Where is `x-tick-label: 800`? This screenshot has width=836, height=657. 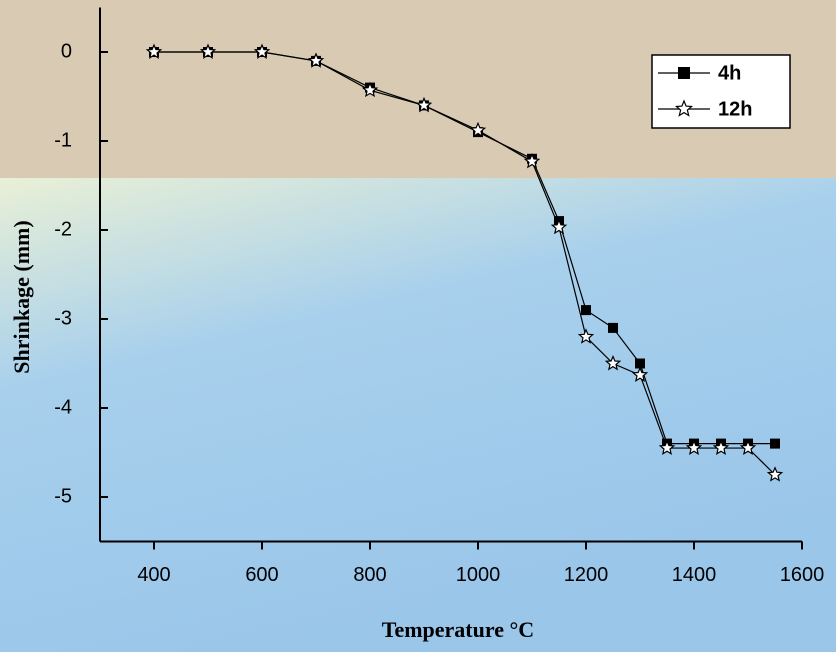 x-tick-label: 800 is located at coordinates (369, 575).